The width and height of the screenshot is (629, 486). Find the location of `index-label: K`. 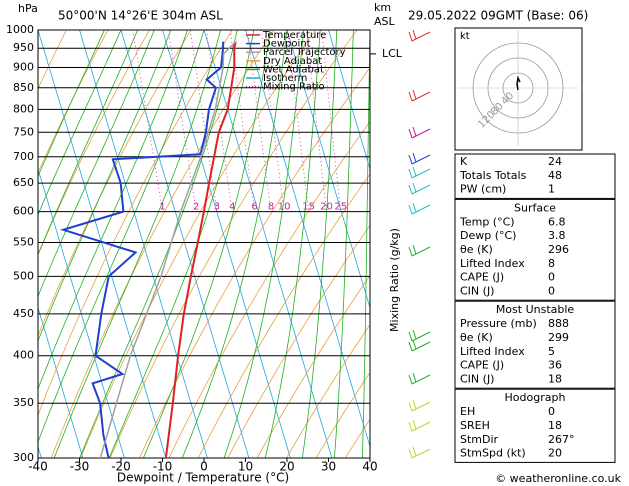

index-label: K is located at coordinates (464, 161).